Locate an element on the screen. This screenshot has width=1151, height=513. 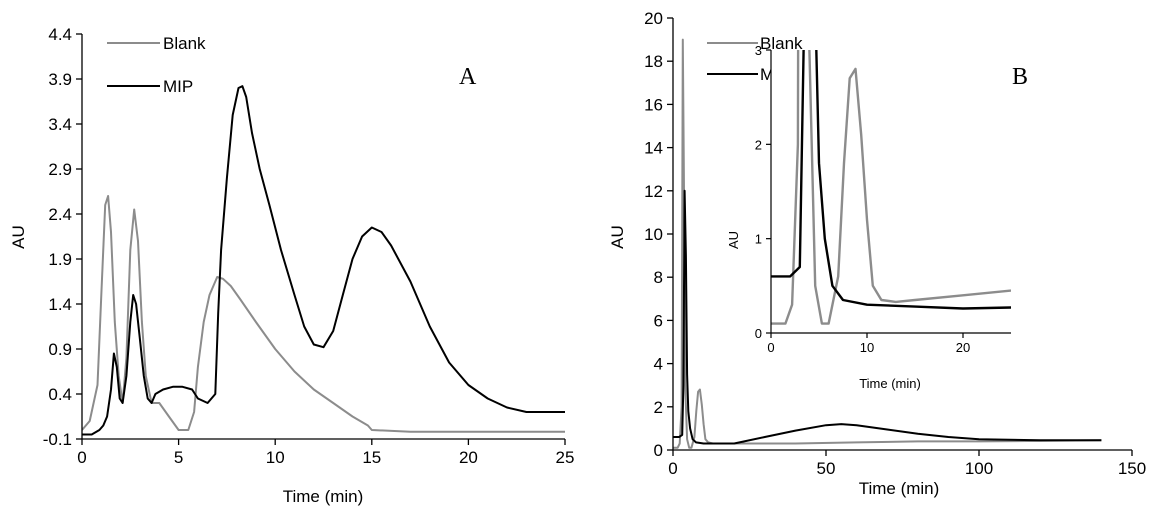
inset-y-tick-label: 3 is located at coordinates (758, 50).